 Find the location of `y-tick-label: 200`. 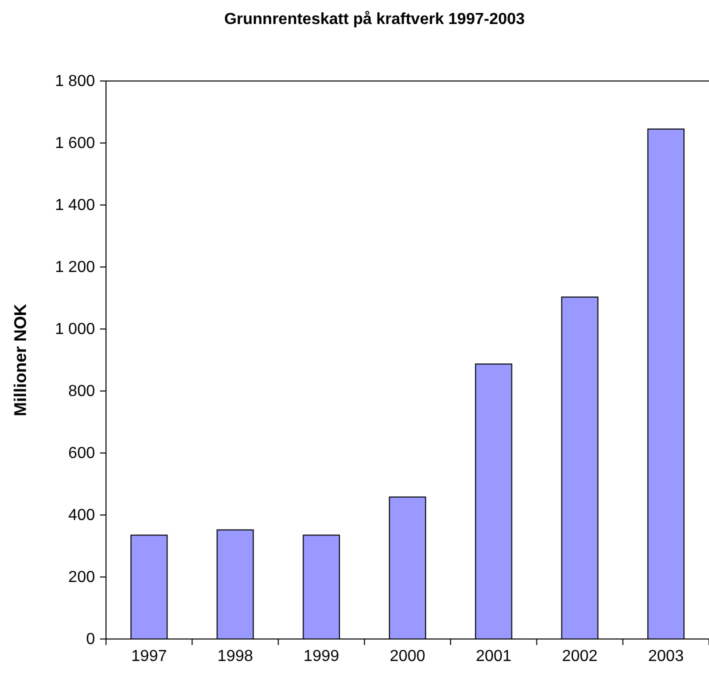

y-tick-label: 200 is located at coordinates (82, 577).